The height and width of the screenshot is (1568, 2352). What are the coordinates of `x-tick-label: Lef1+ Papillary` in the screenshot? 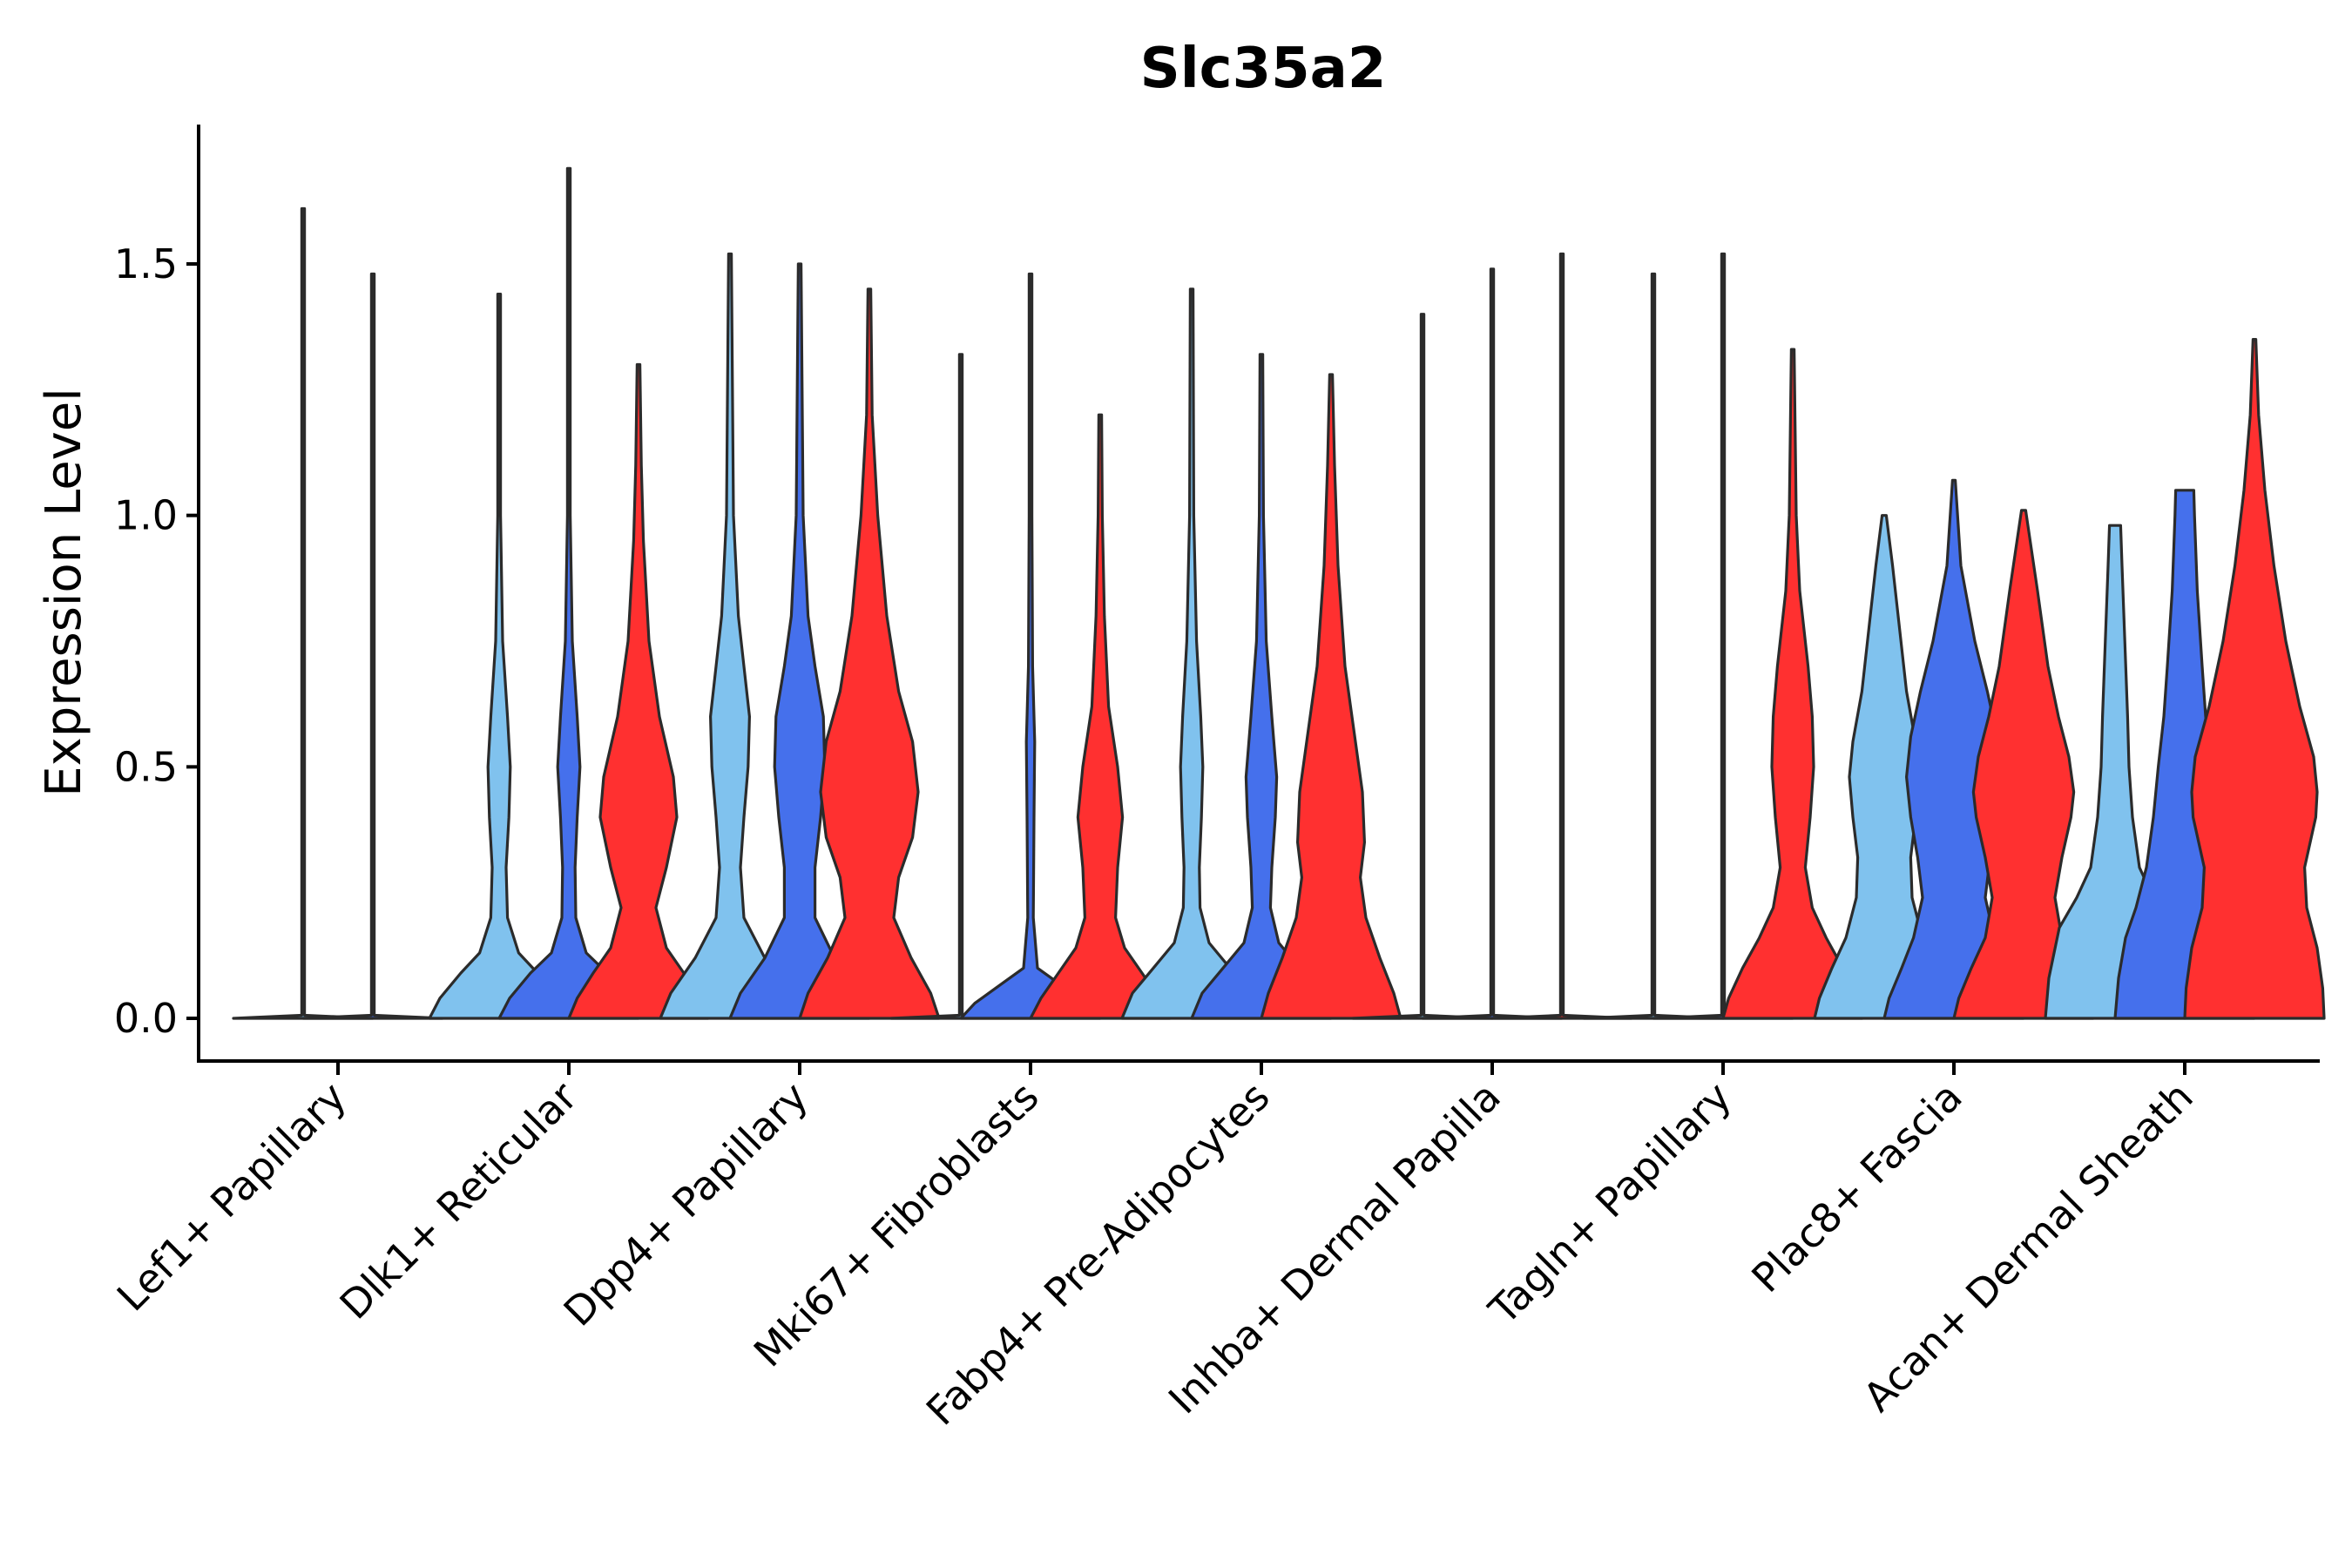 It's located at (231, 1197).